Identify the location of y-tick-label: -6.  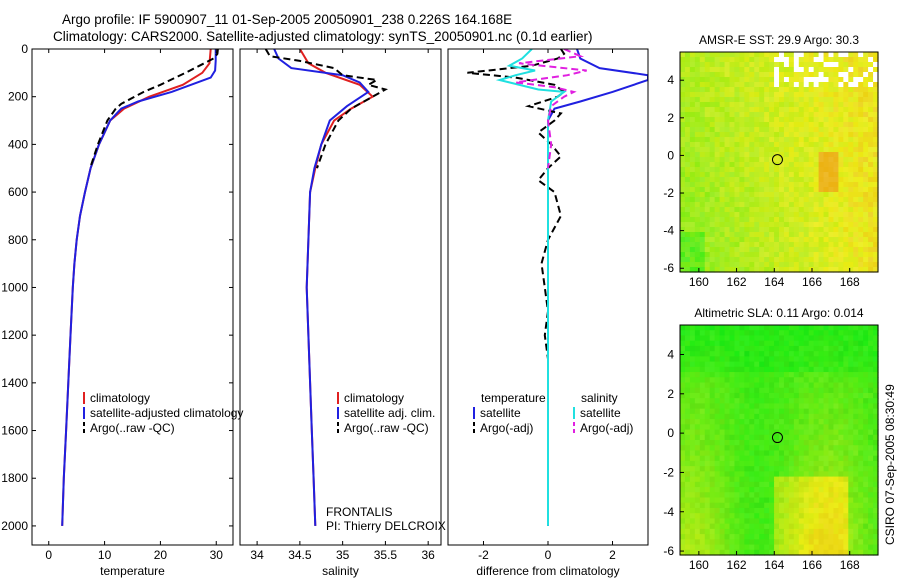
(668, 551).